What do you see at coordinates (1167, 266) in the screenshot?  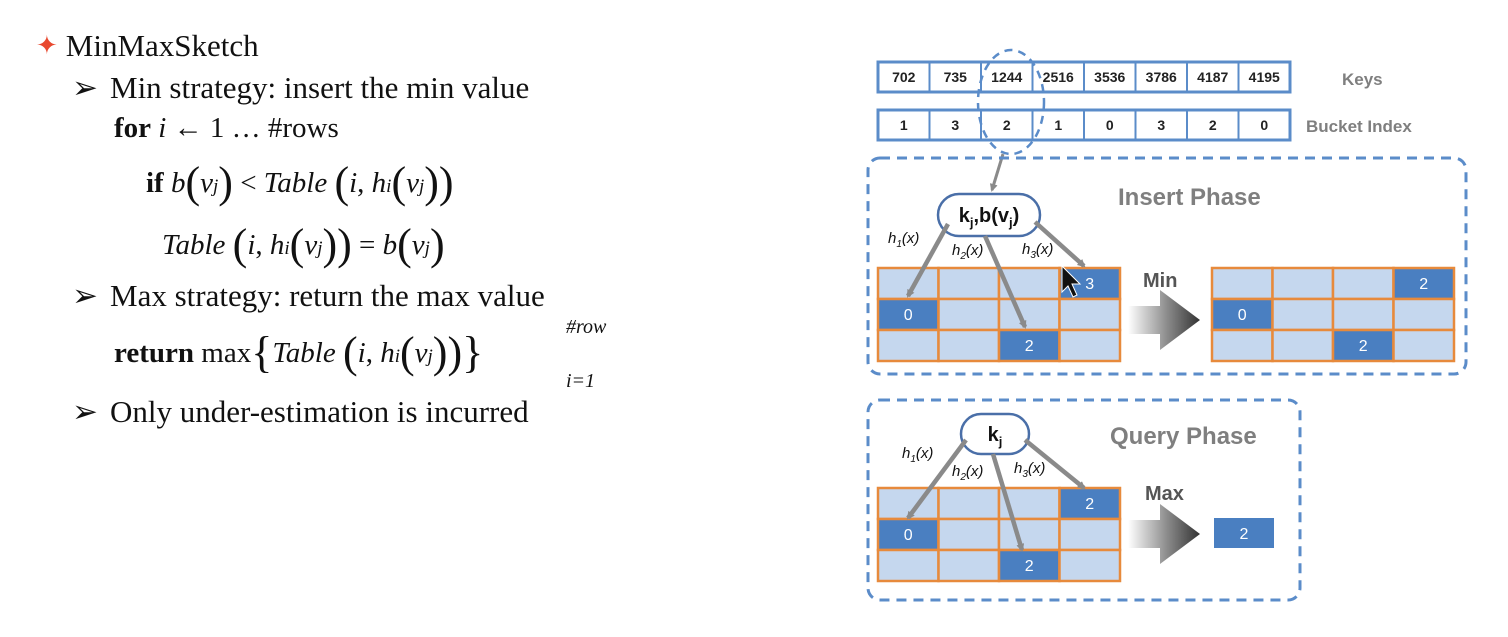 I see `insert-phase-box` at bounding box center [1167, 266].